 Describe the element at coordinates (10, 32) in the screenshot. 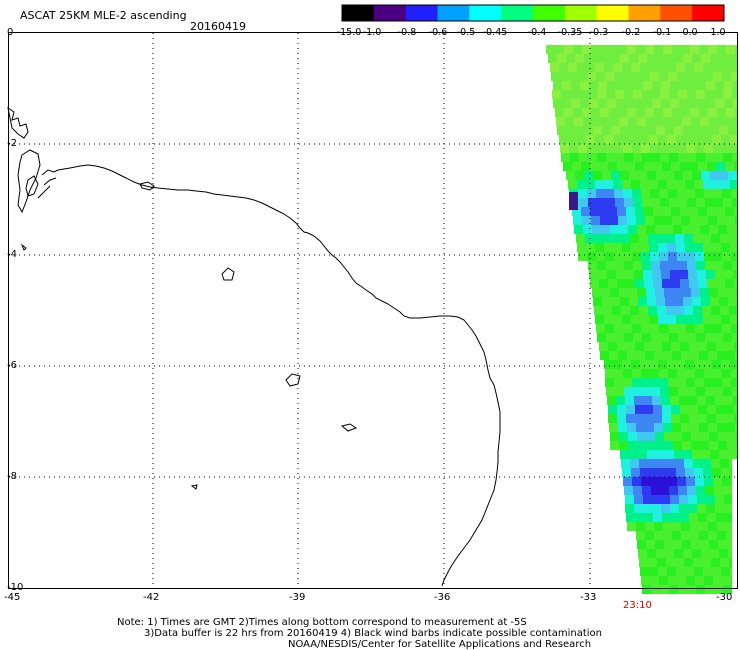

I see `lat-label-0: 0` at that location.